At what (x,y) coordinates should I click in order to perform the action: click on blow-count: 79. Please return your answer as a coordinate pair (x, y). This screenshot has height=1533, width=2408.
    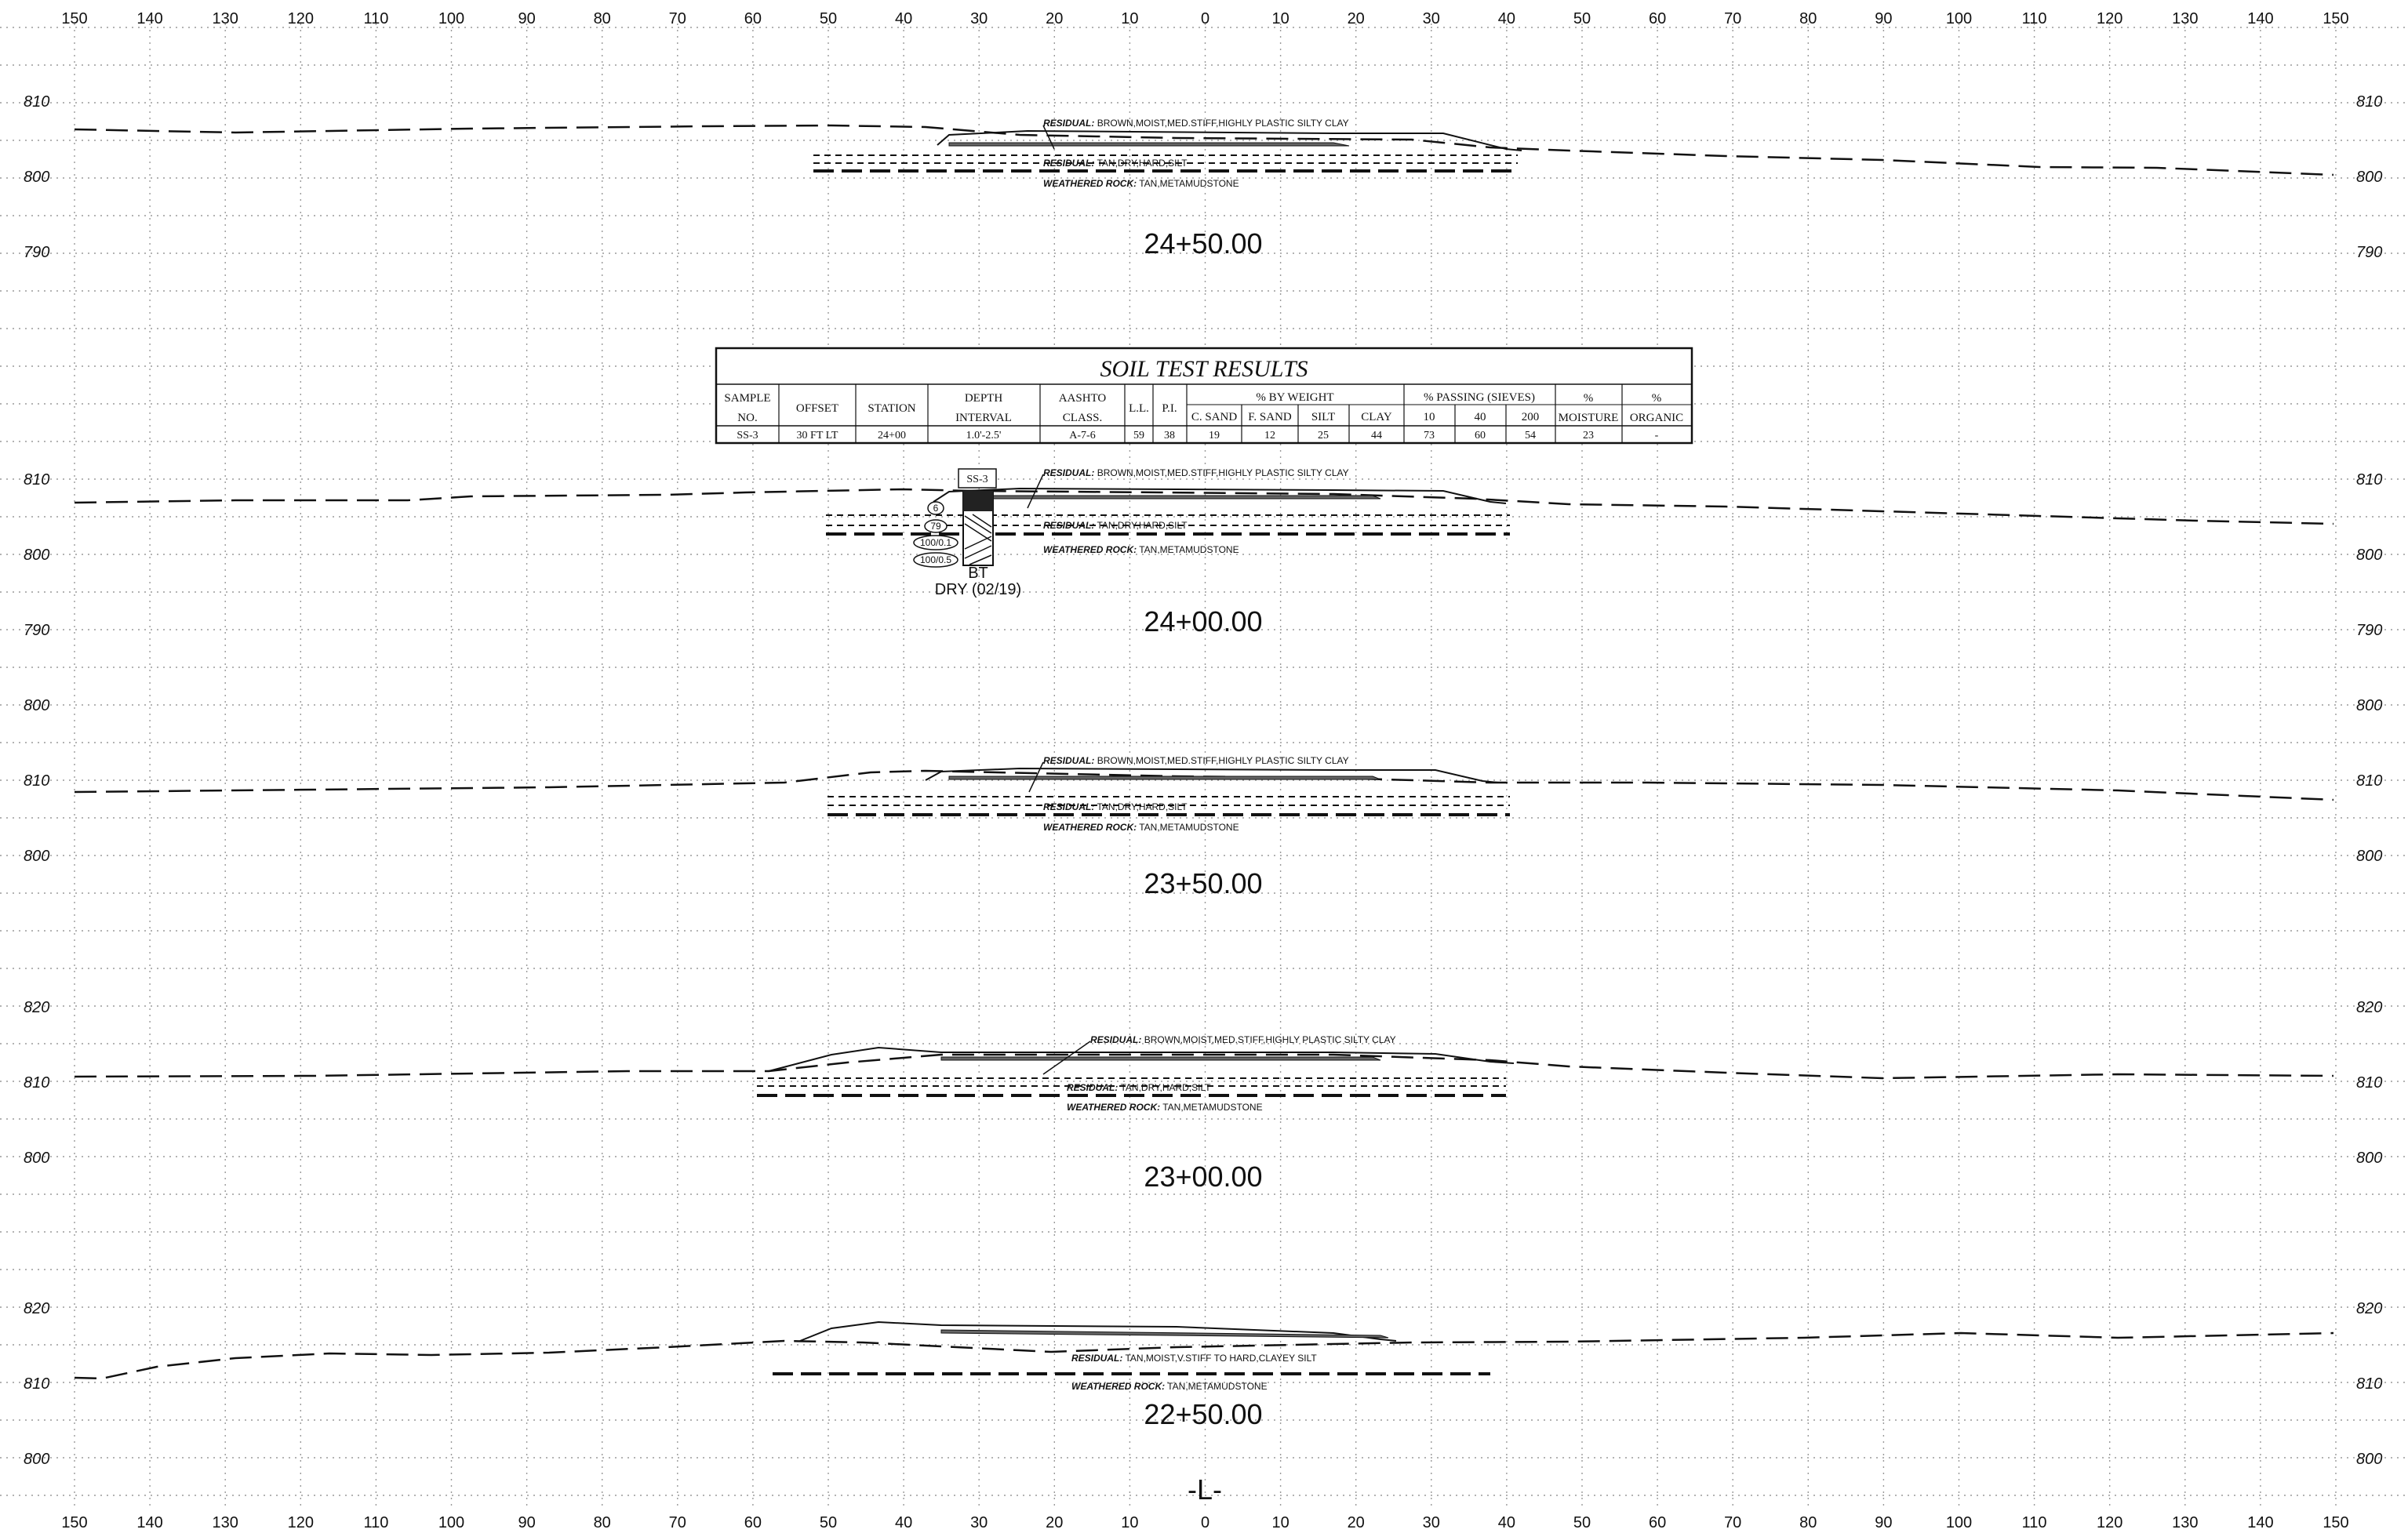
    Looking at the image, I should click on (936, 527).